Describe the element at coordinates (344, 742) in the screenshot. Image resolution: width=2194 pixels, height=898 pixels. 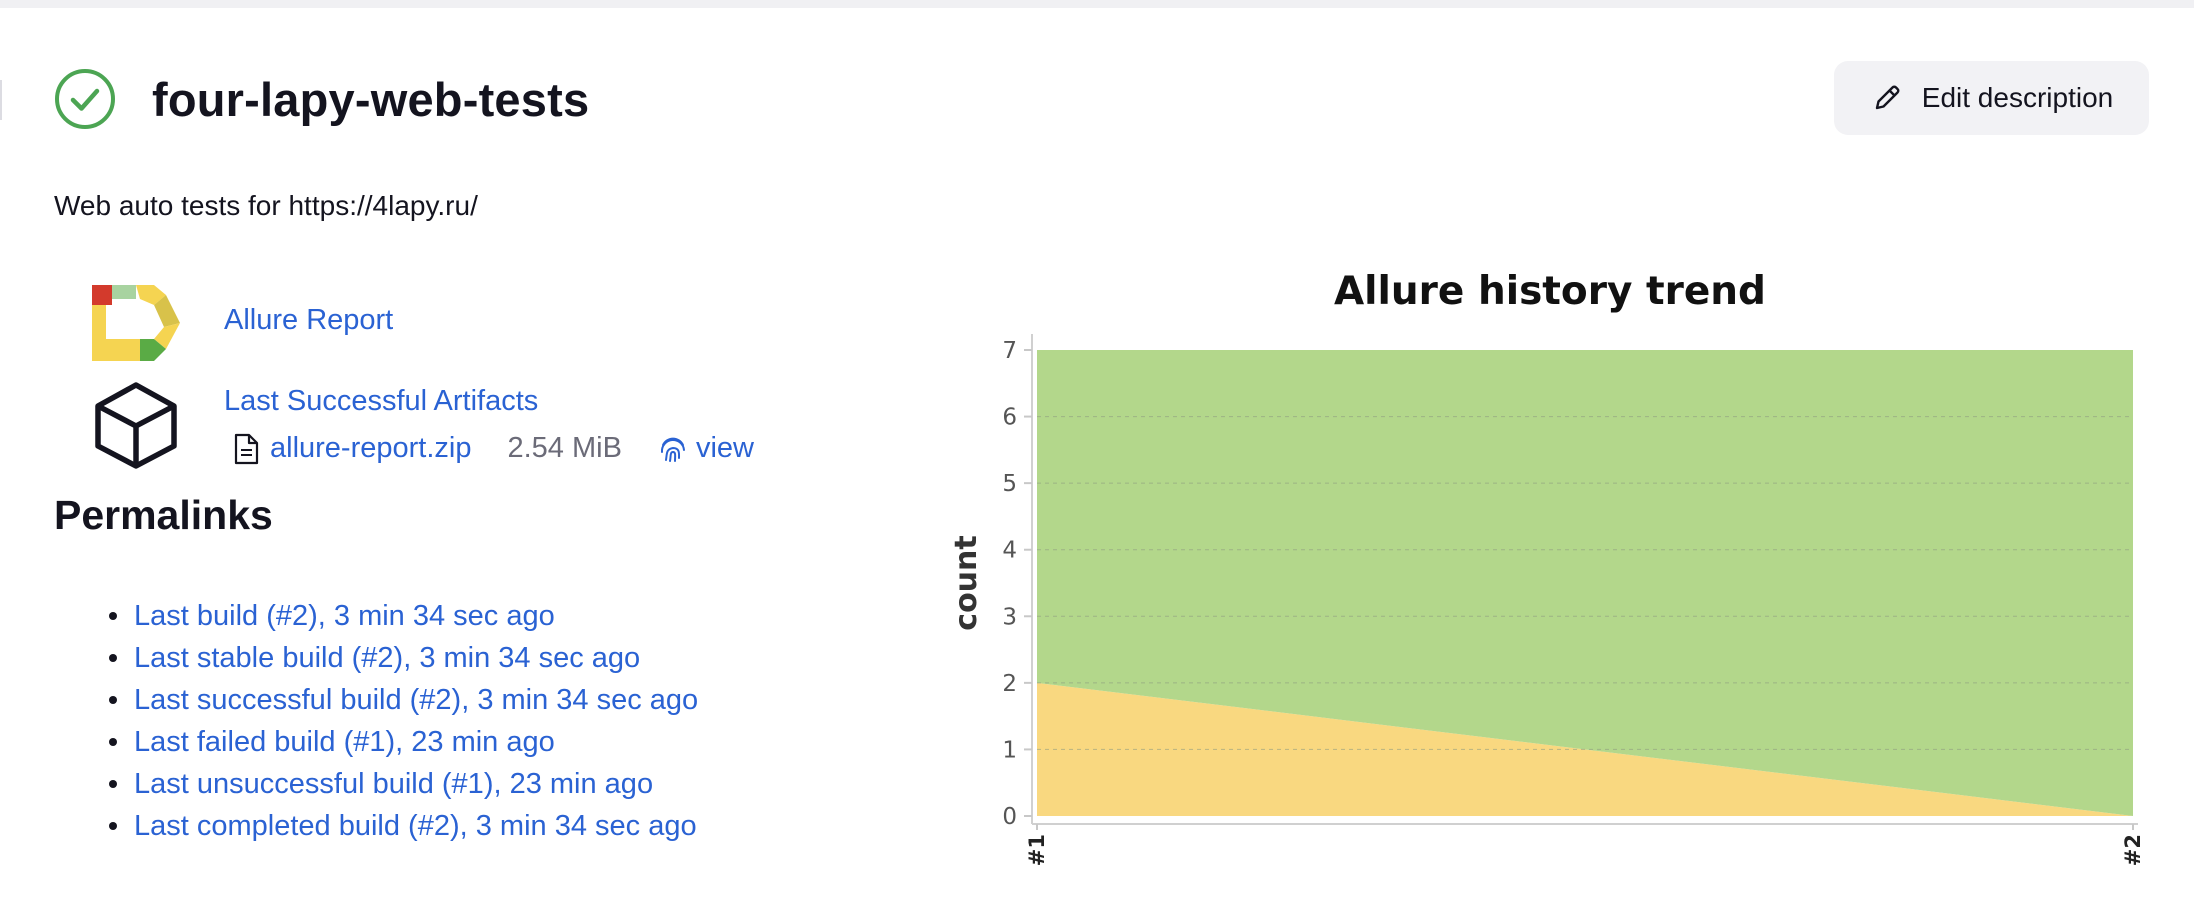
I see `permalink-last-failed-build: Last failed build (#1), 23 min ago` at that location.